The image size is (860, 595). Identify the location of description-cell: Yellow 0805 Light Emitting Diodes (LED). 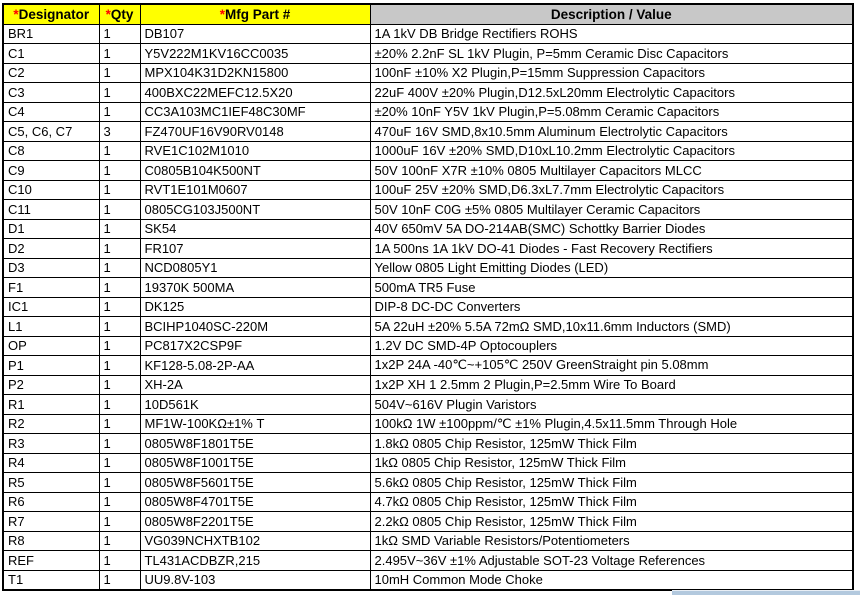
(611, 267).